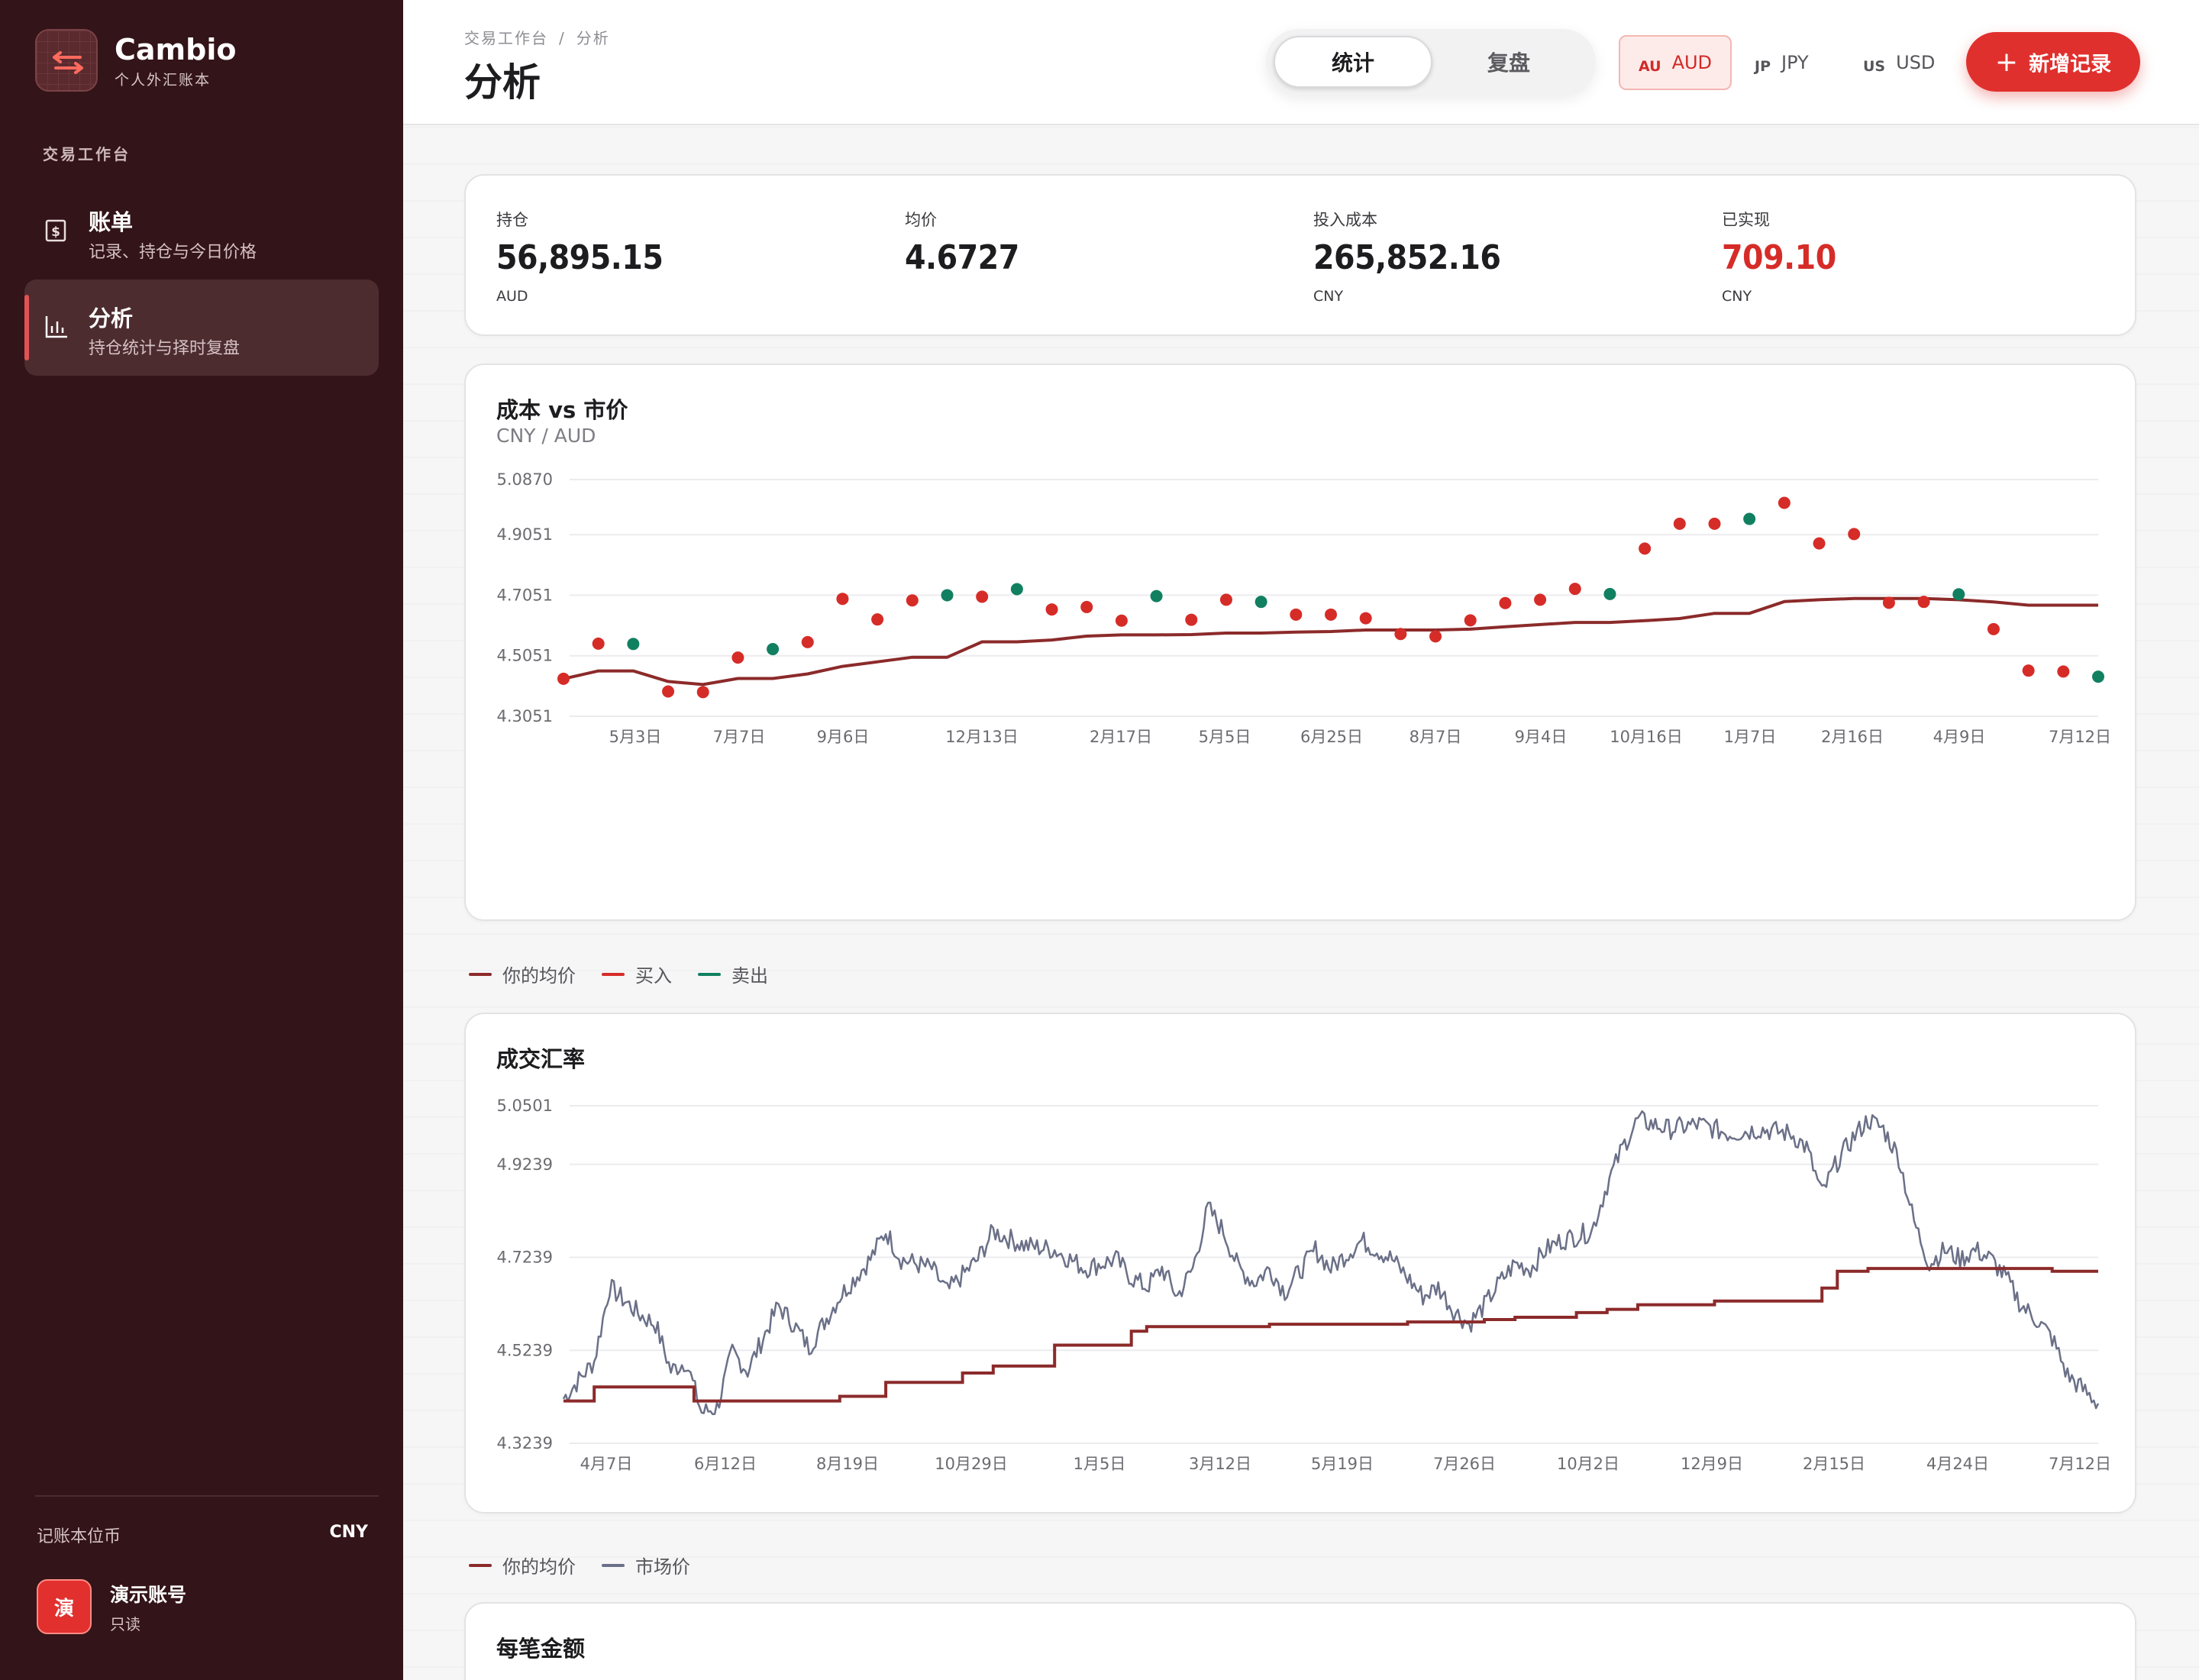  I want to click on currency-code: JP, so click(1763, 66).